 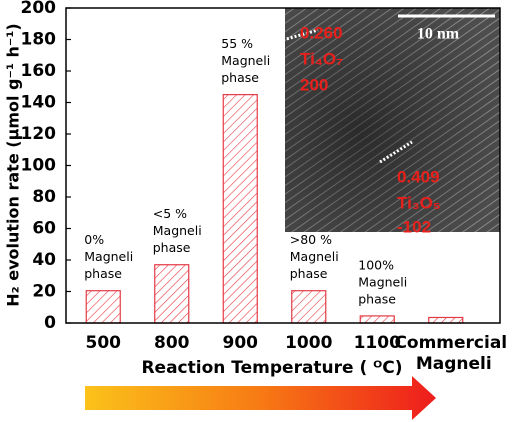 I want to click on x-tick-label: 900, so click(x=241, y=343).